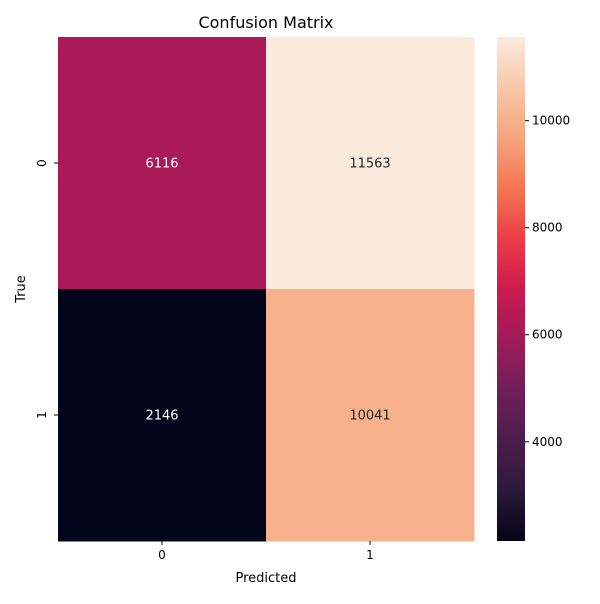 The image size is (600, 604). I want to click on colorbar-ticks: 4000 6000 8000 10000, so click(547, 281).